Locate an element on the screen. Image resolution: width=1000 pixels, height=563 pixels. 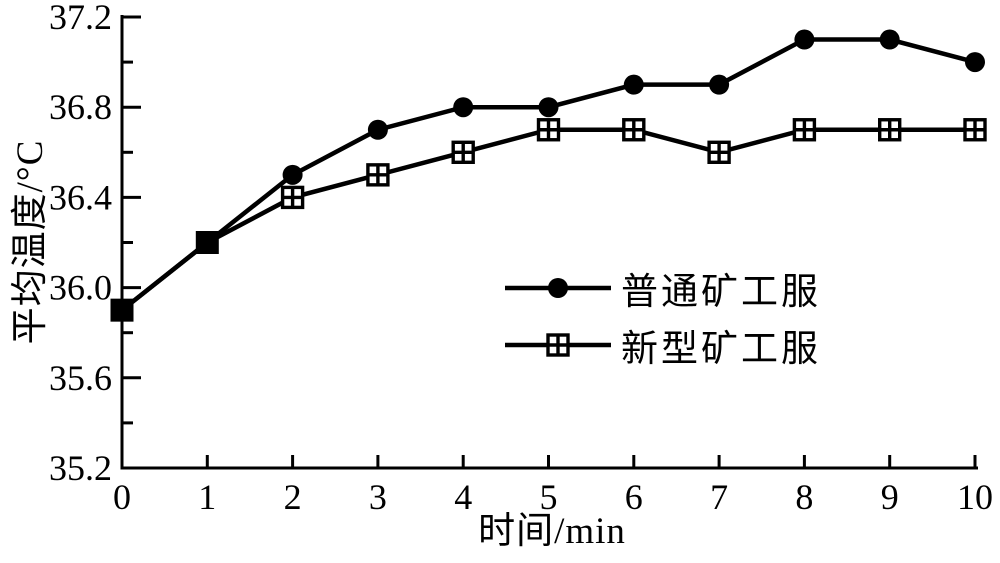
y-tick-label: 35.6 is located at coordinates (80, 378).